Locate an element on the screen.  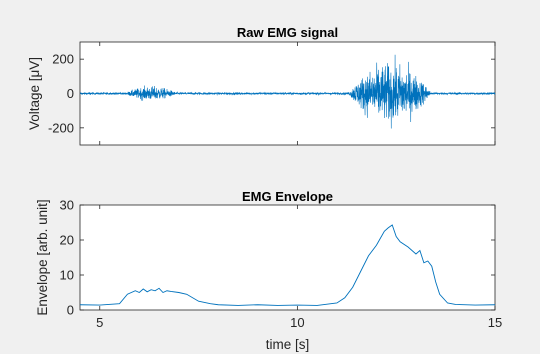
y-tick-label: 20 is located at coordinates (67, 240).